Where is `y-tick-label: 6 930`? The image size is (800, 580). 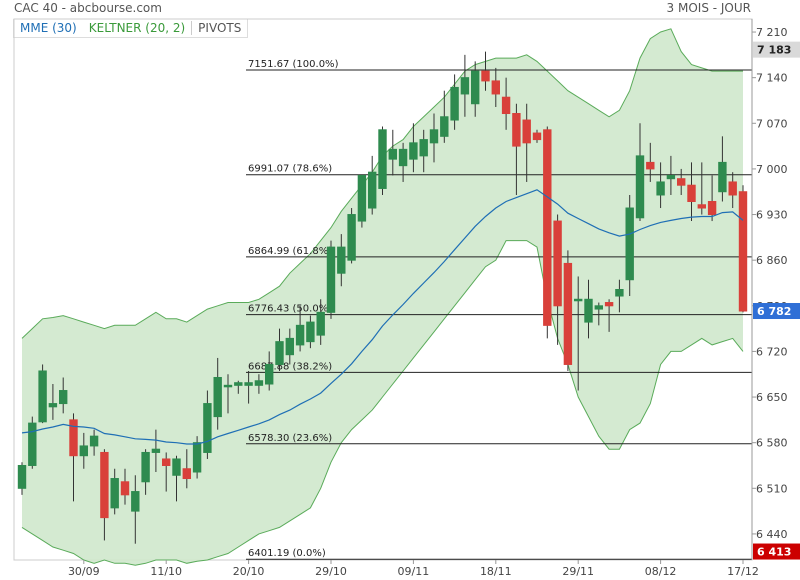
y-tick-label: 6 930 is located at coordinates (772, 215).